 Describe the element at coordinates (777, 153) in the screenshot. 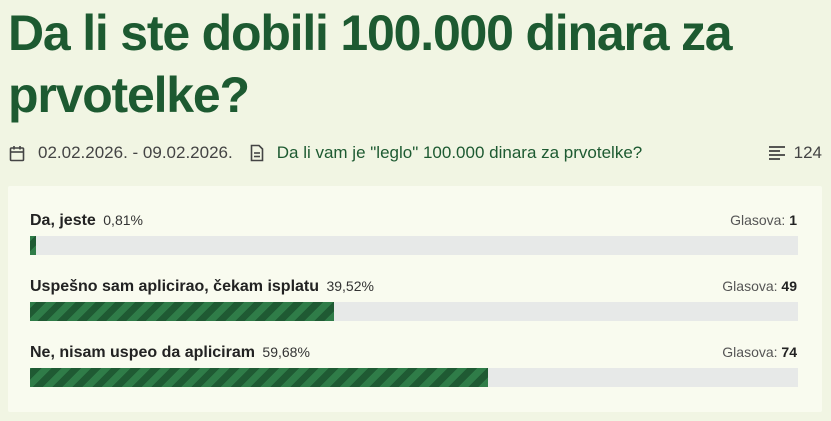

I see `list-icon` at that location.